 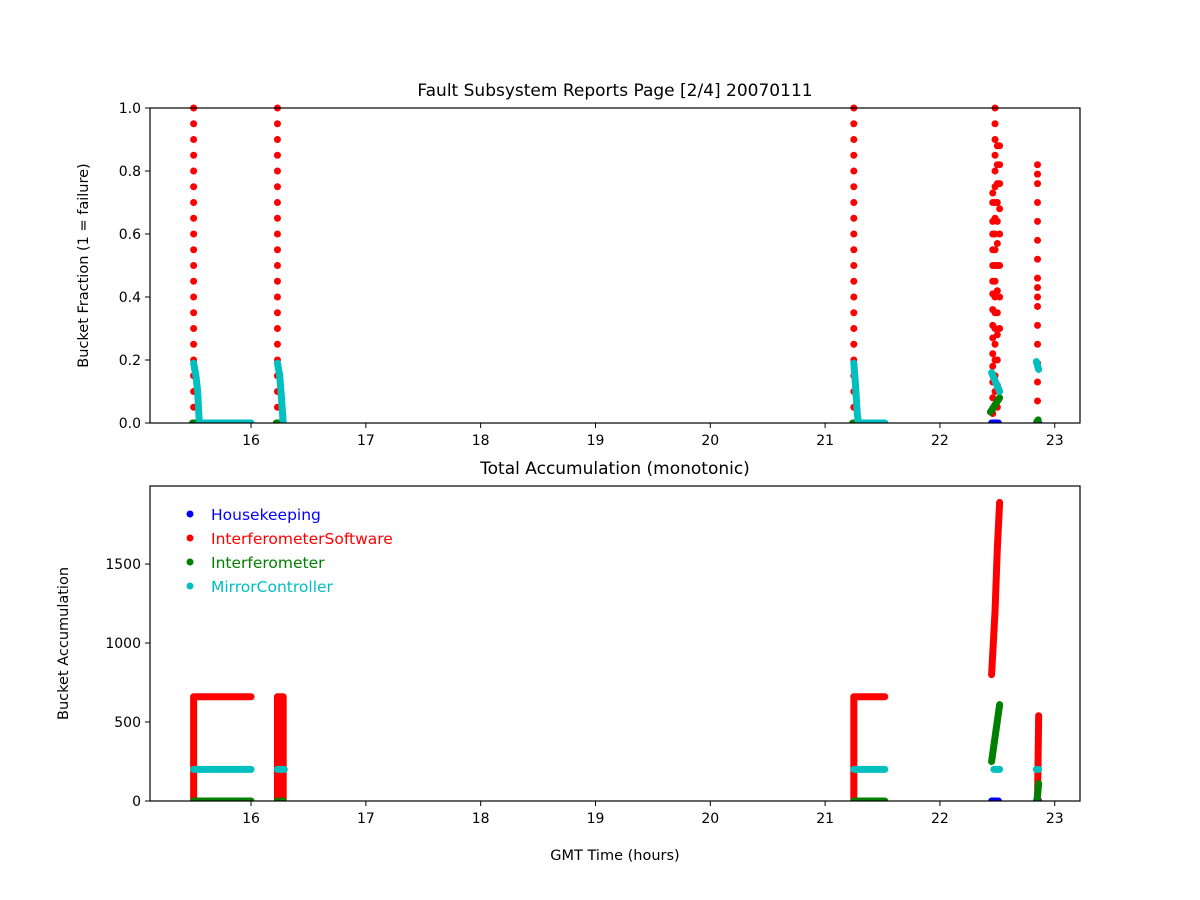 What do you see at coordinates (130, 298) in the screenshot?
I see `y-tick-label: 0.4` at bounding box center [130, 298].